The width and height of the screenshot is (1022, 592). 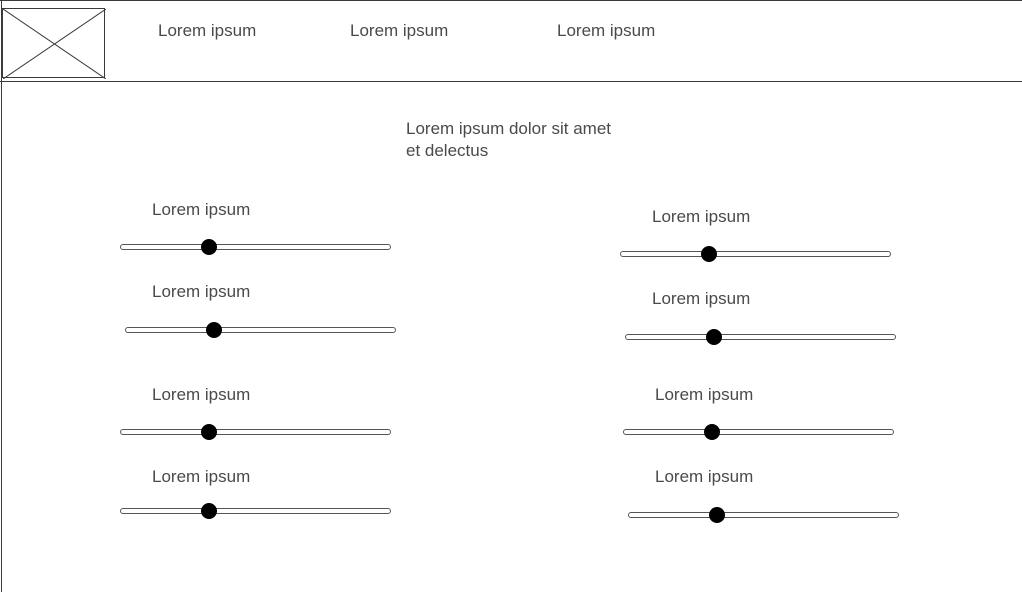 I want to click on image-placeholder-icon, so click(x=54, y=44).